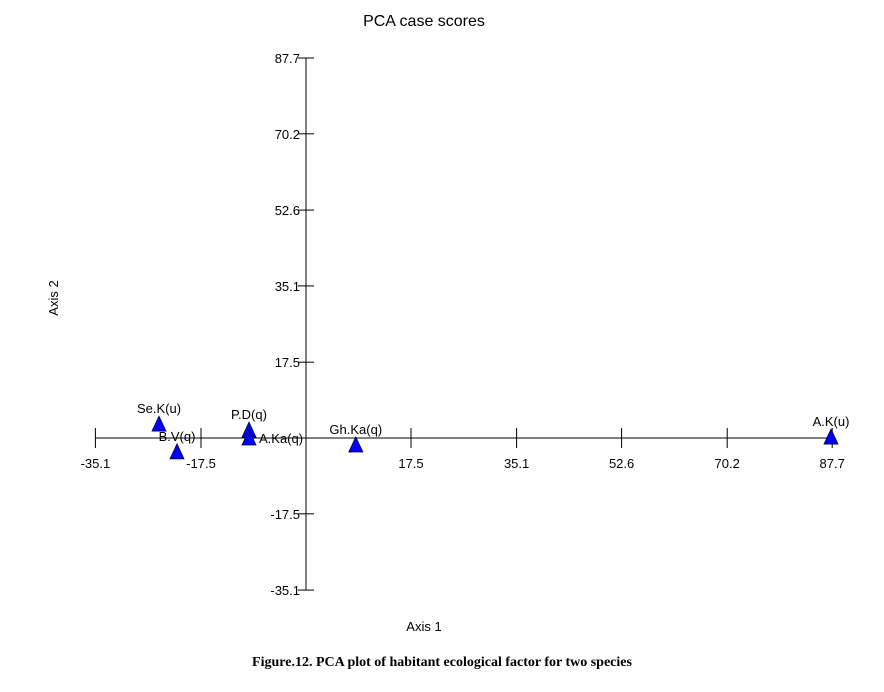 The height and width of the screenshot is (692, 884). What do you see at coordinates (285, 514) in the screenshot?
I see `y-tick-label: -17.5` at bounding box center [285, 514].